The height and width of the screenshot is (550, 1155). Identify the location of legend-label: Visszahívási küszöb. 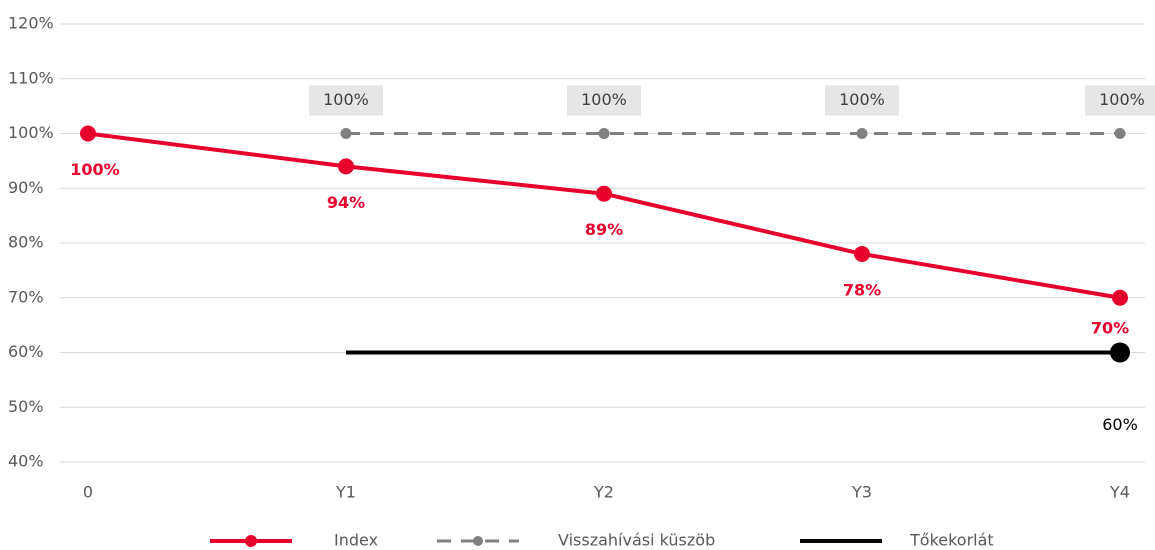
(636, 540).